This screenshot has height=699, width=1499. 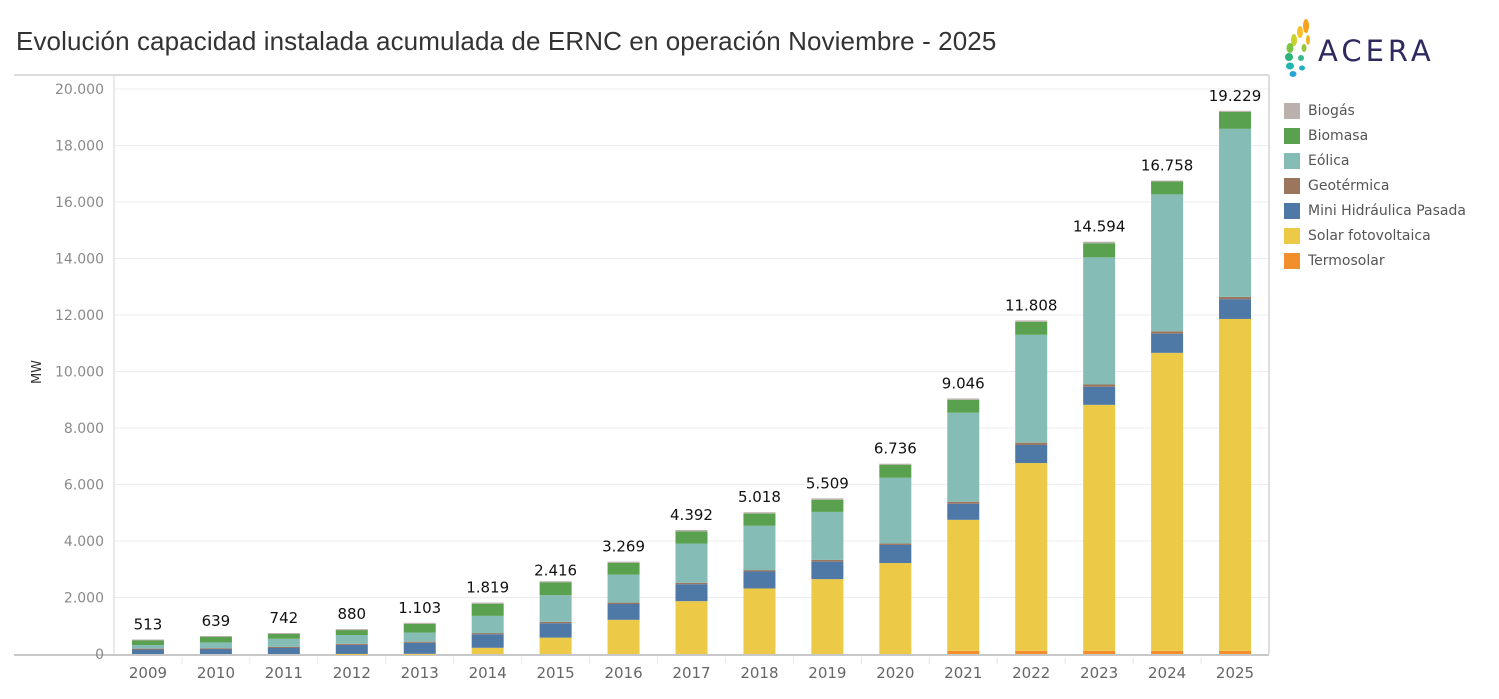 I want to click on bar-segment-biomasa-2025, so click(x=1235, y=120).